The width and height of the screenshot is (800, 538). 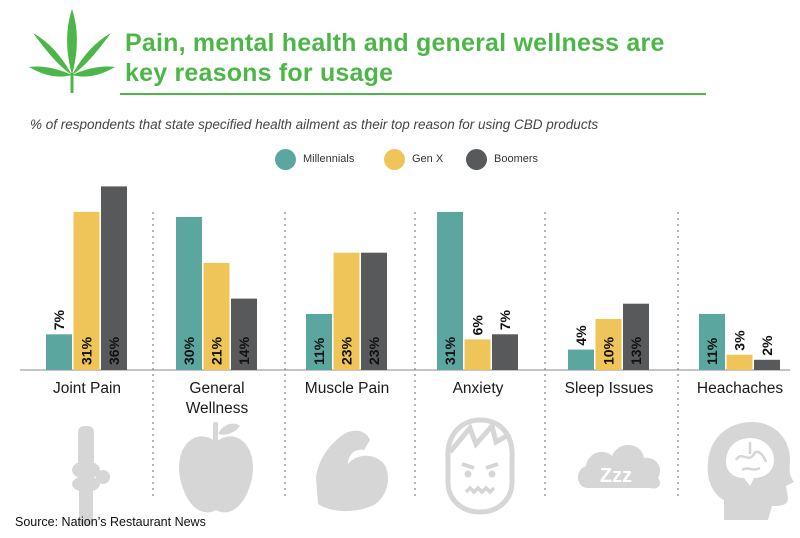 I want to click on data-label: 36%, so click(x=114, y=350).